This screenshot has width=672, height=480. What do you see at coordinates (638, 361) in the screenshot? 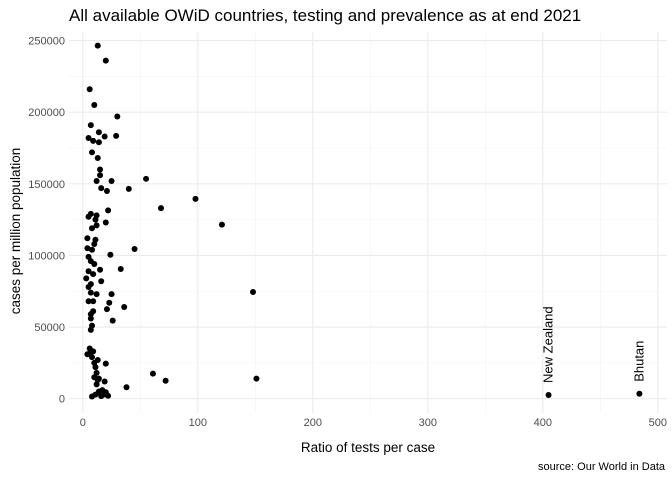
I see `point-annotation: Bhutan` at bounding box center [638, 361].